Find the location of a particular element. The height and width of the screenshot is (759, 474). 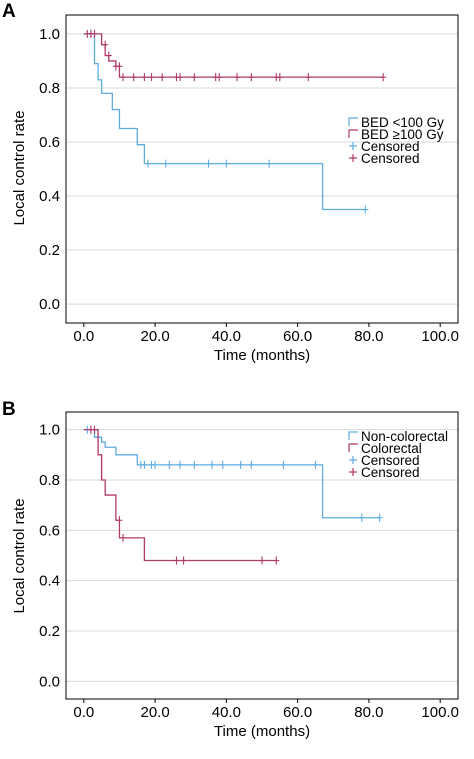

panel-a-x-axis-title: Time (months) is located at coordinates (262, 355).